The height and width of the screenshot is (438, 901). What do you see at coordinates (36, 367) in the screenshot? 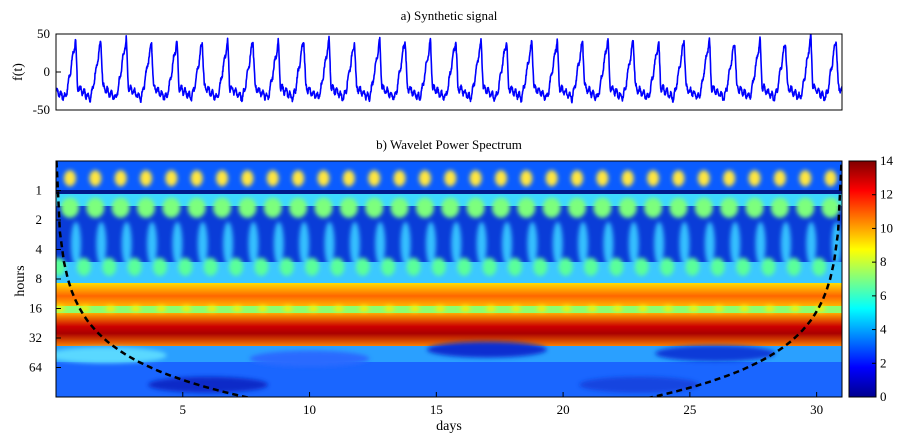
I see `wavelet-ytick-label: 64` at bounding box center [36, 367].